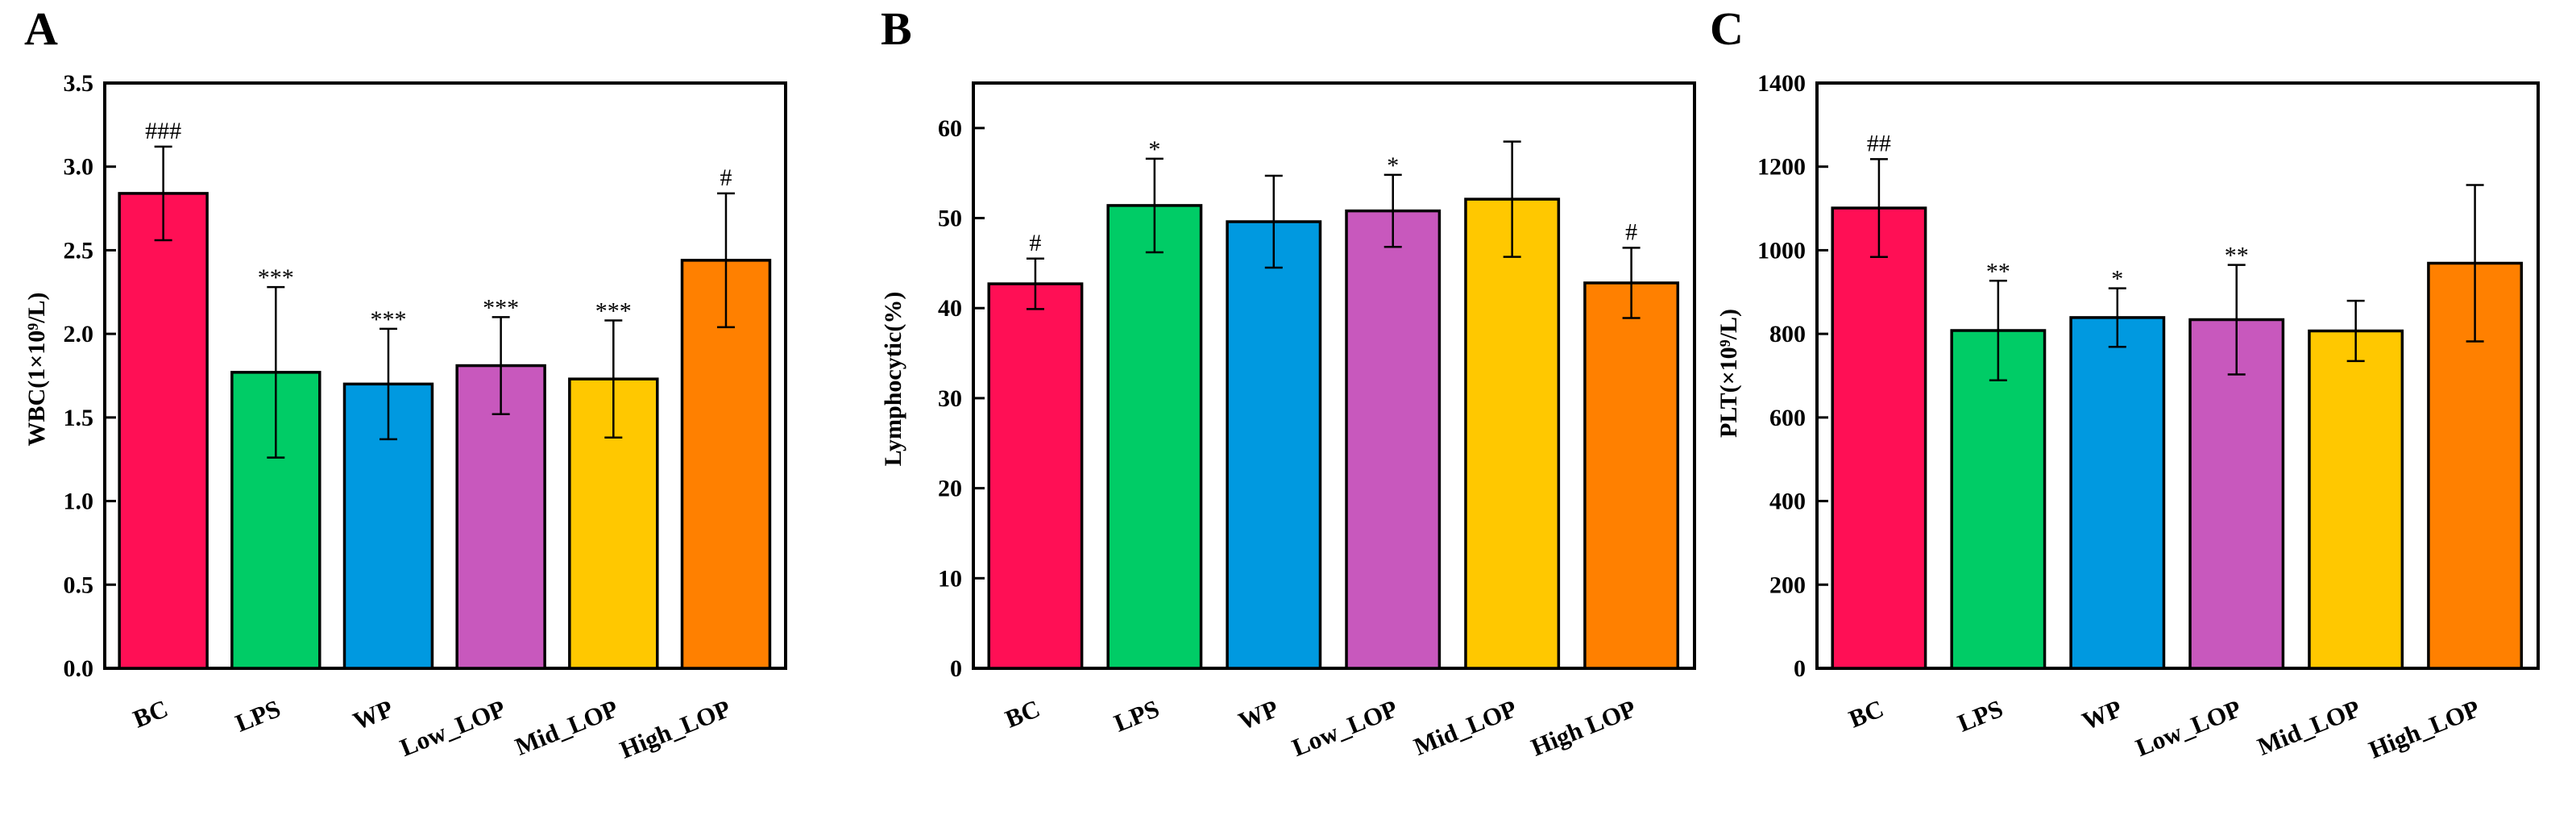  I want to click on panel-letter: A, so click(41, 28).